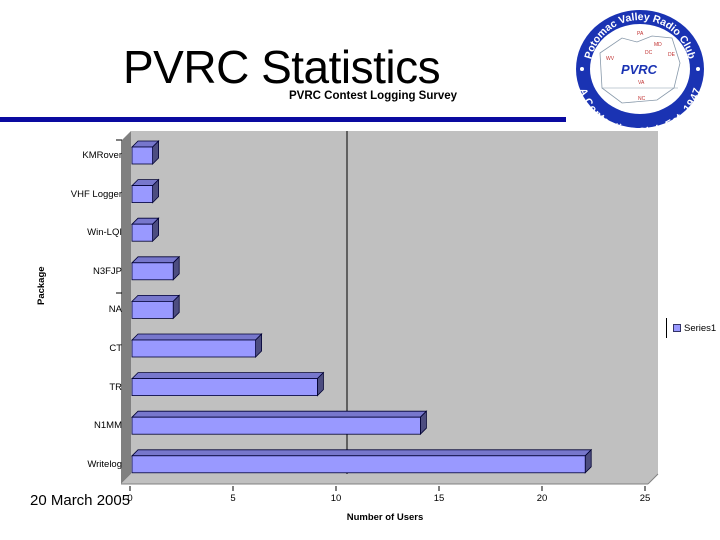 The height and width of the screenshot is (540, 720). I want to click on svg-text: DC, so click(649, 53).